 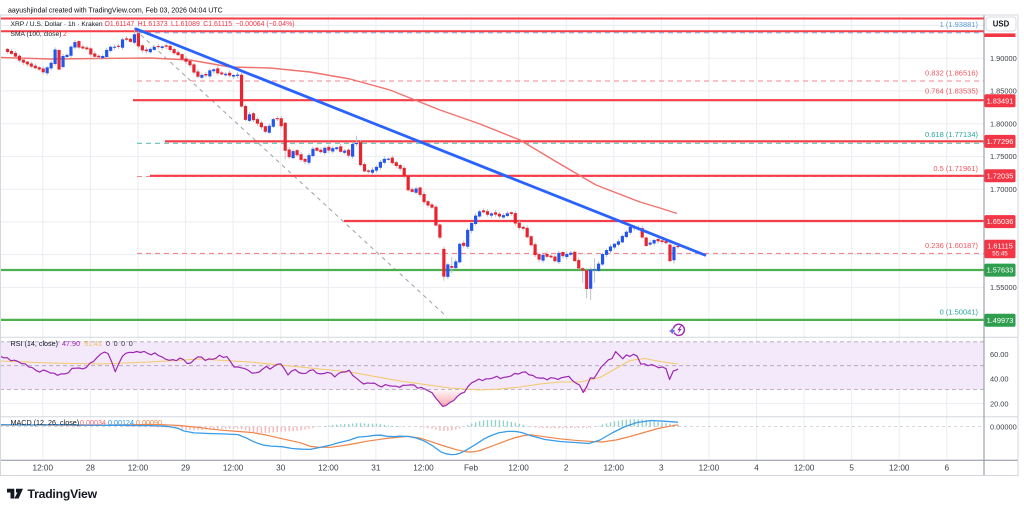 What do you see at coordinates (149, 422) in the screenshot?
I see `svg-text: 0.00090` at bounding box center [149, 422].